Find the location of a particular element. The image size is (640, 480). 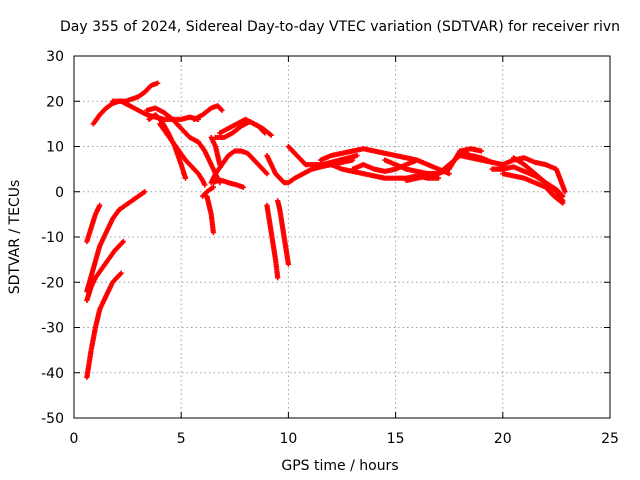

y-tick-label: 20 is located at coordinates (55, 102).